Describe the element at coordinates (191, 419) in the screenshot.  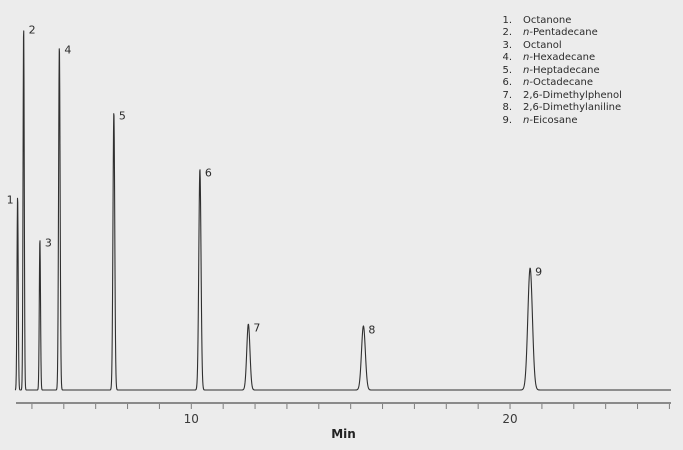
I see `x-tick-label-10: 10` at that location.